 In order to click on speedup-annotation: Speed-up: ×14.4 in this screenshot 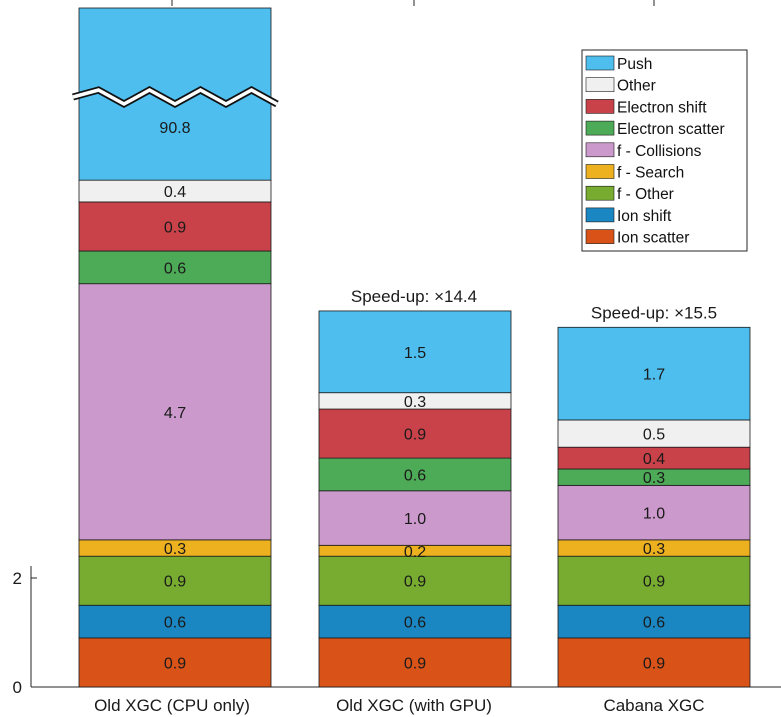, I will do `click(414, 296)`.